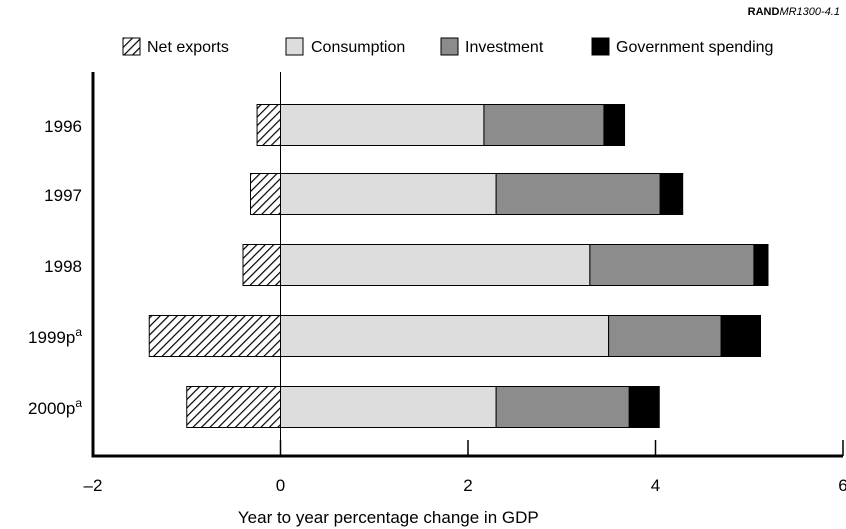 This screenshot has width=846, height=529. I want to click on bar-investment-1999p, so click(665, 336).